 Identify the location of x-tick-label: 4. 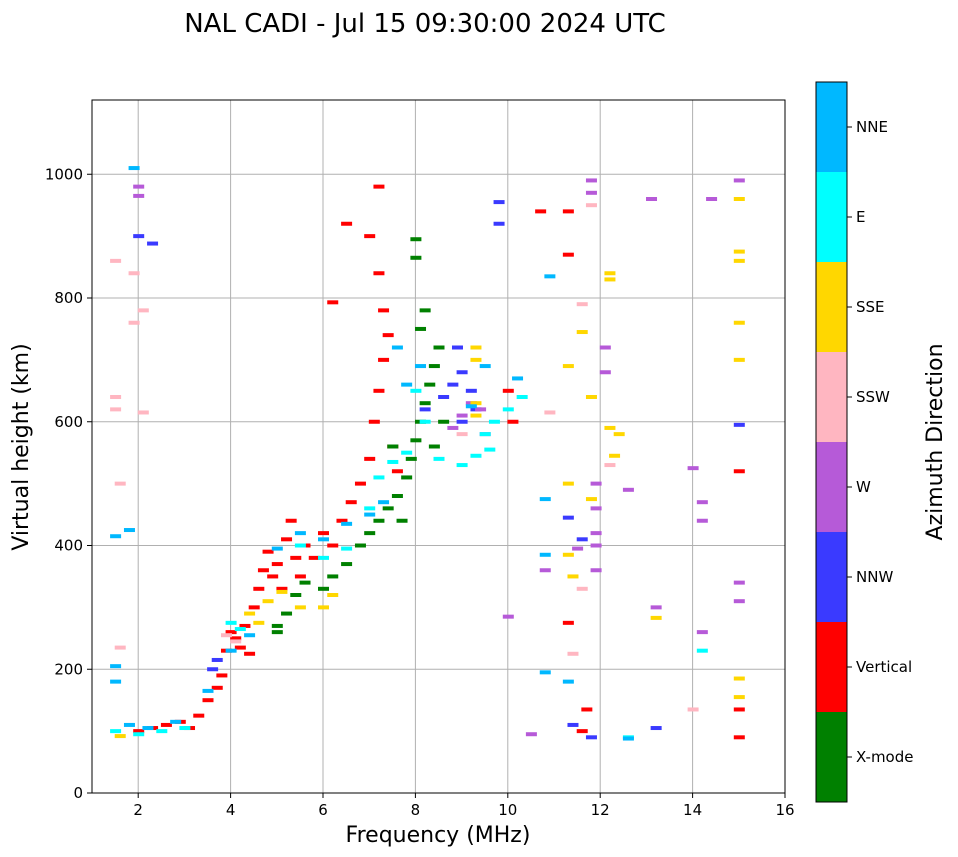
(231, 810).